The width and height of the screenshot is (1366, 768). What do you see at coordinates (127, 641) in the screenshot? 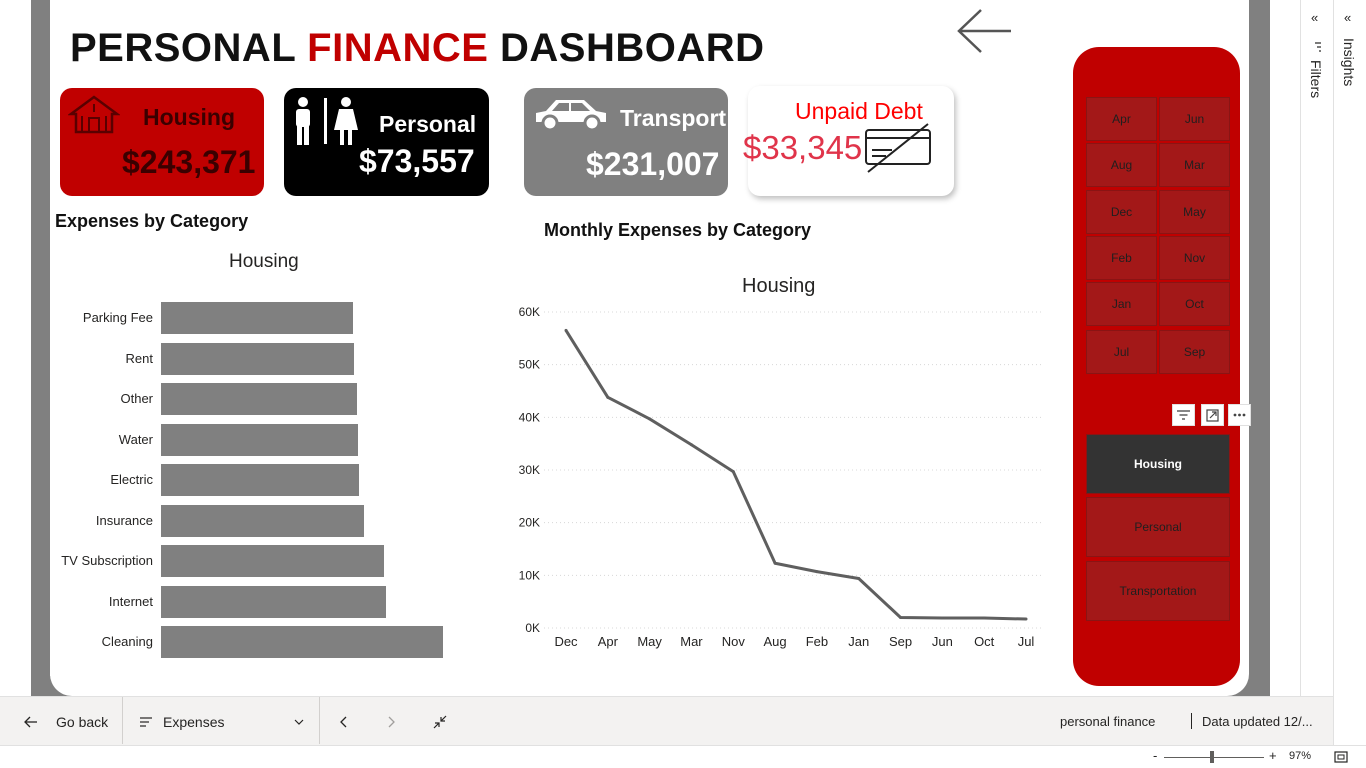
I see `bar-label: Cleaning` at bounding box center [127, 641].